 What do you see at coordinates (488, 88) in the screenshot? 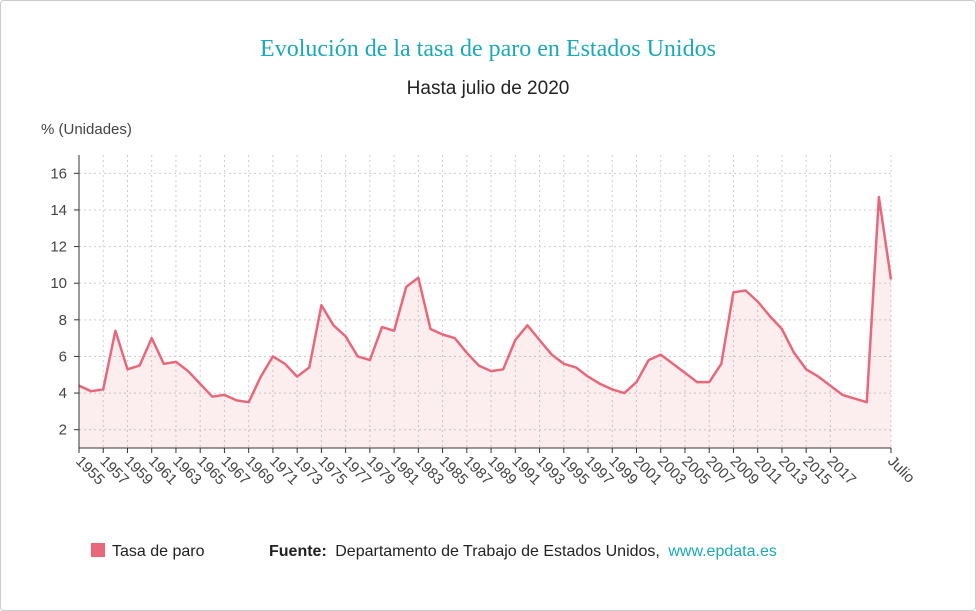
I see `chart-subtitle: Hasta julio de 2020` at bounding box center [488, 88].